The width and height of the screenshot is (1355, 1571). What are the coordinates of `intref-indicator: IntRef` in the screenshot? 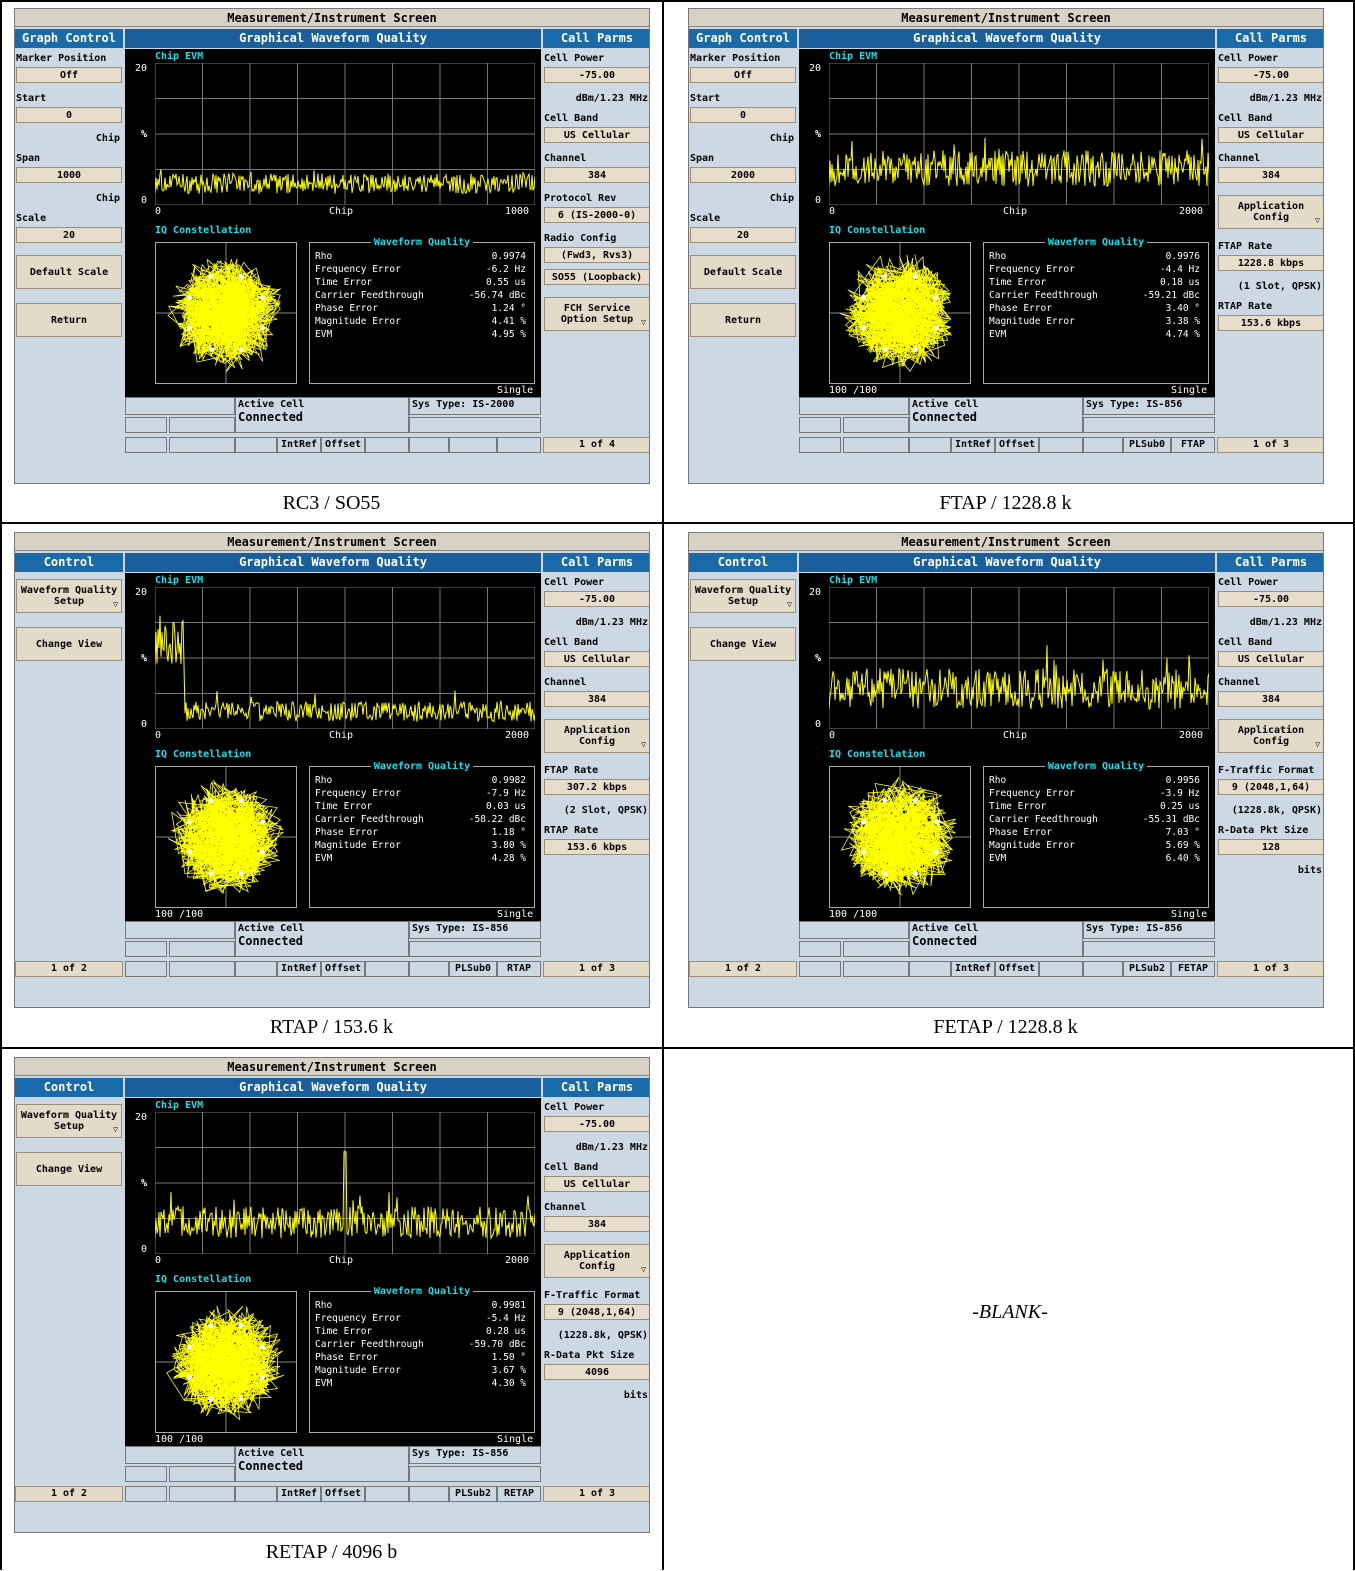 It's located at (299, 445).